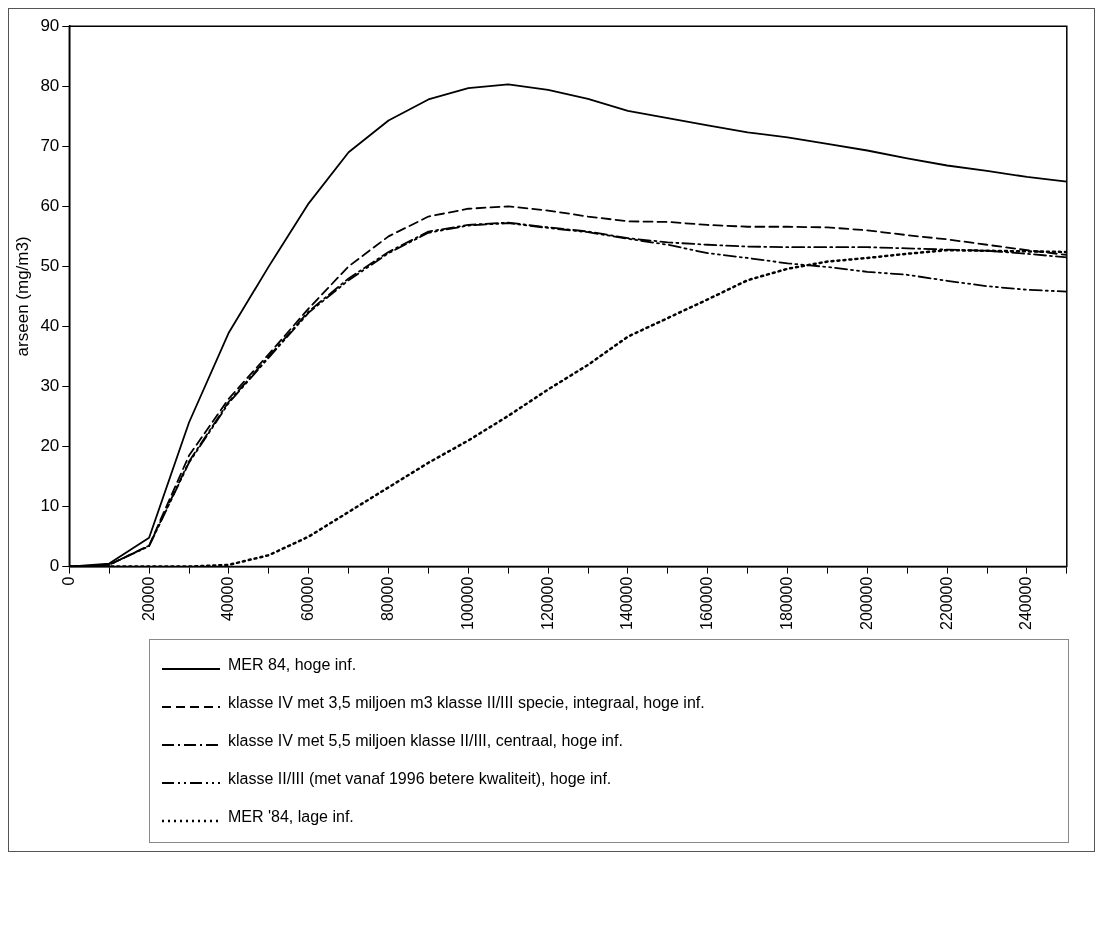 This screenshot has width=1107, height=929. I want to click on x-tick-label: 140000, so click(627, 603).